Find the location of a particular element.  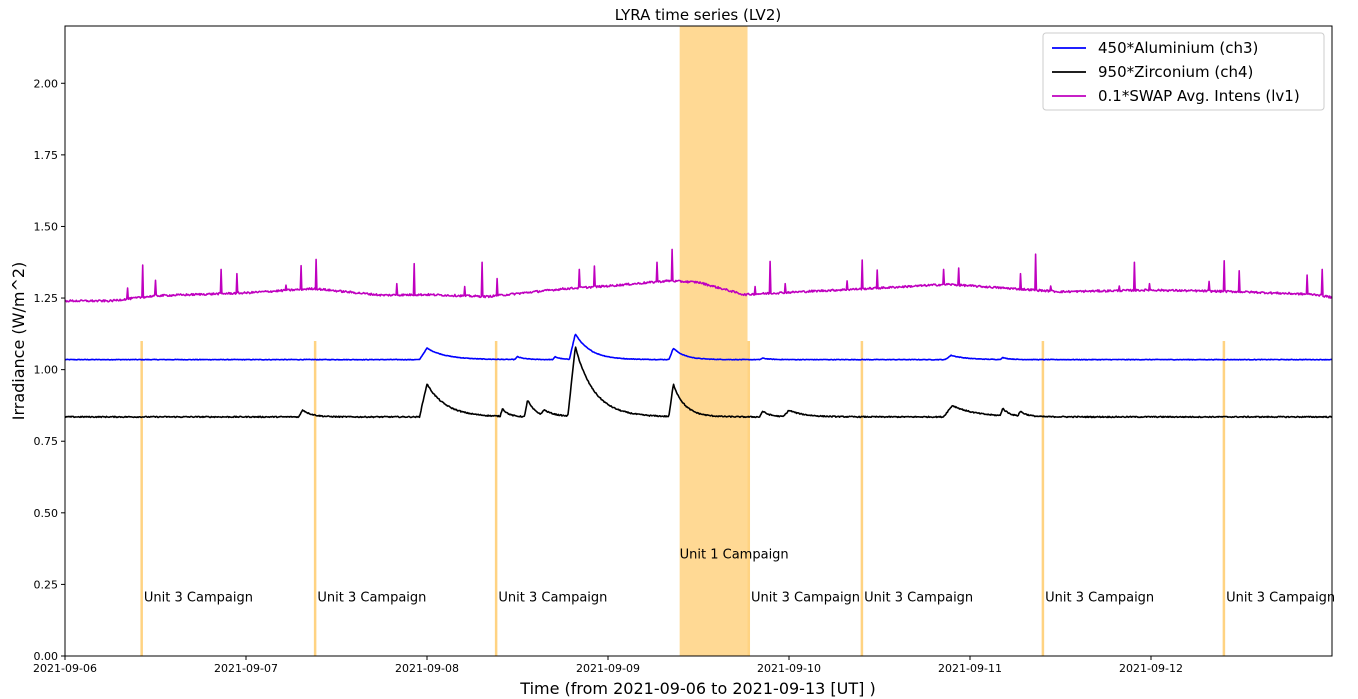

campaign-label-3: Unit 1 Campaign is located at coordinates (734, 555).